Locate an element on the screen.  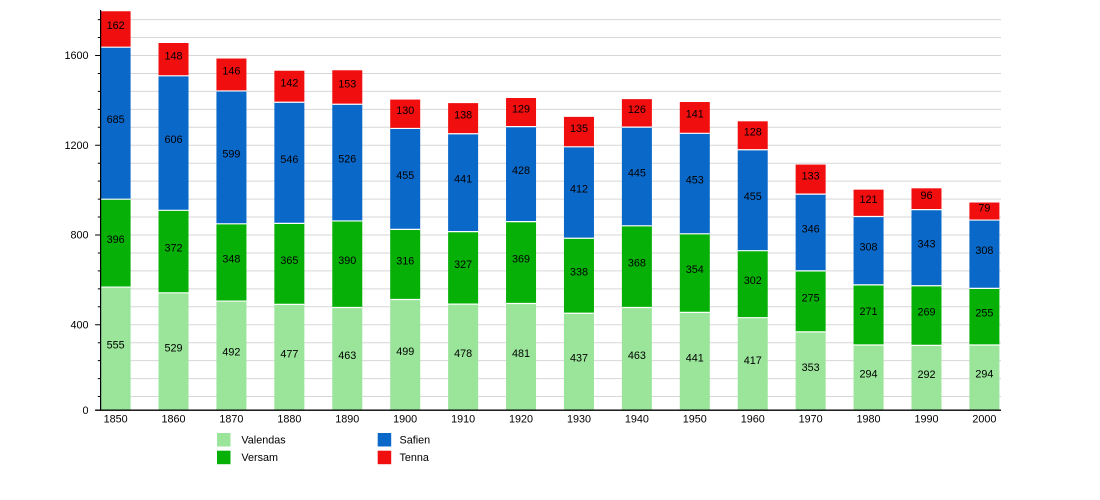
svg-text: 546 is located at coordinates (289, 160).